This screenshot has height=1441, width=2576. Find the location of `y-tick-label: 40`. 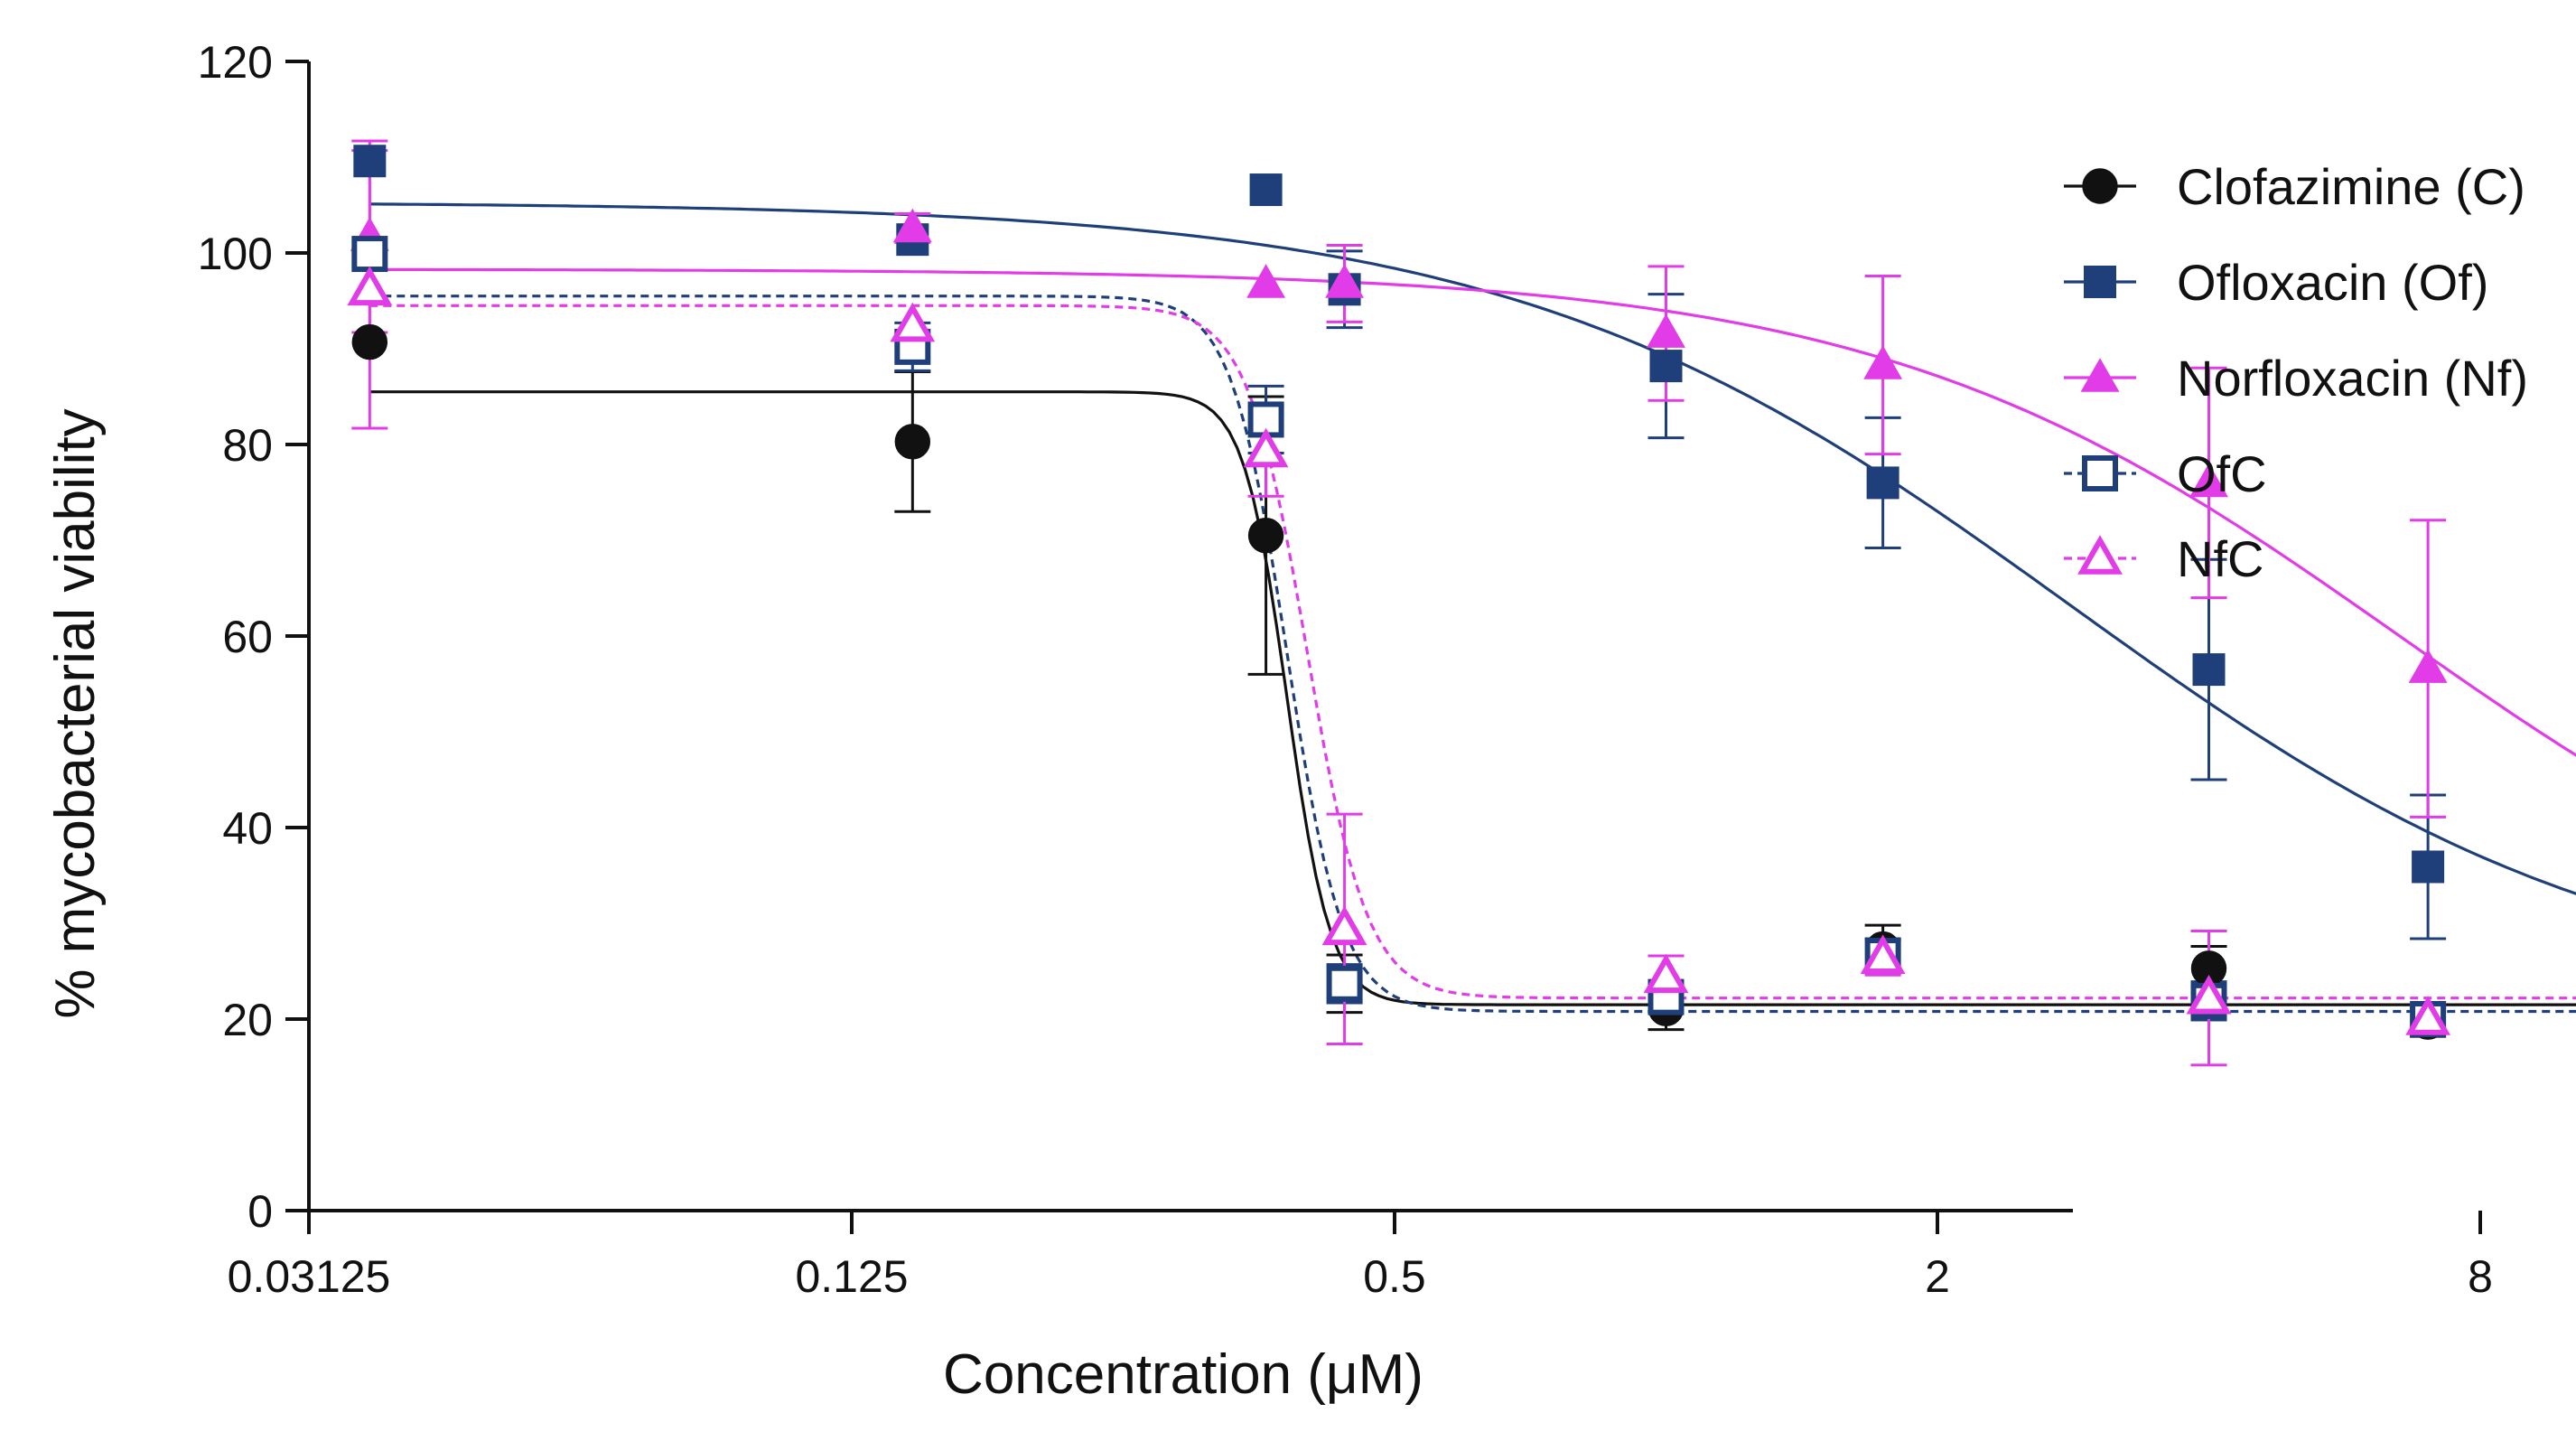

y-tick-label: 40 is located at coordinates (248, 828).